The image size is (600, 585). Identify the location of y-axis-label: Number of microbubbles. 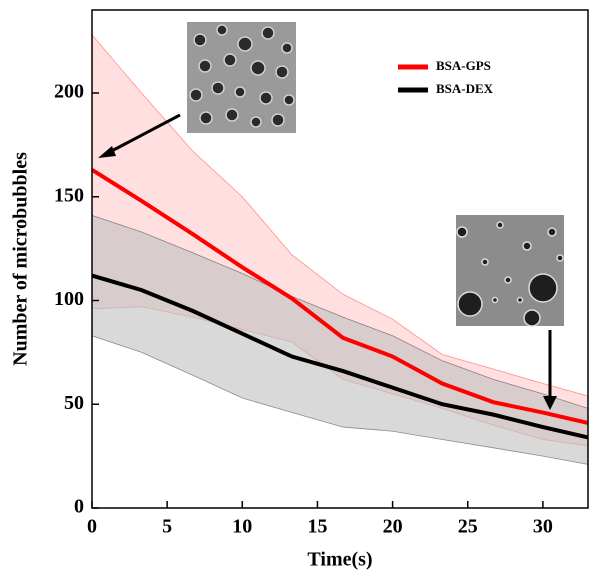
(21, 259).